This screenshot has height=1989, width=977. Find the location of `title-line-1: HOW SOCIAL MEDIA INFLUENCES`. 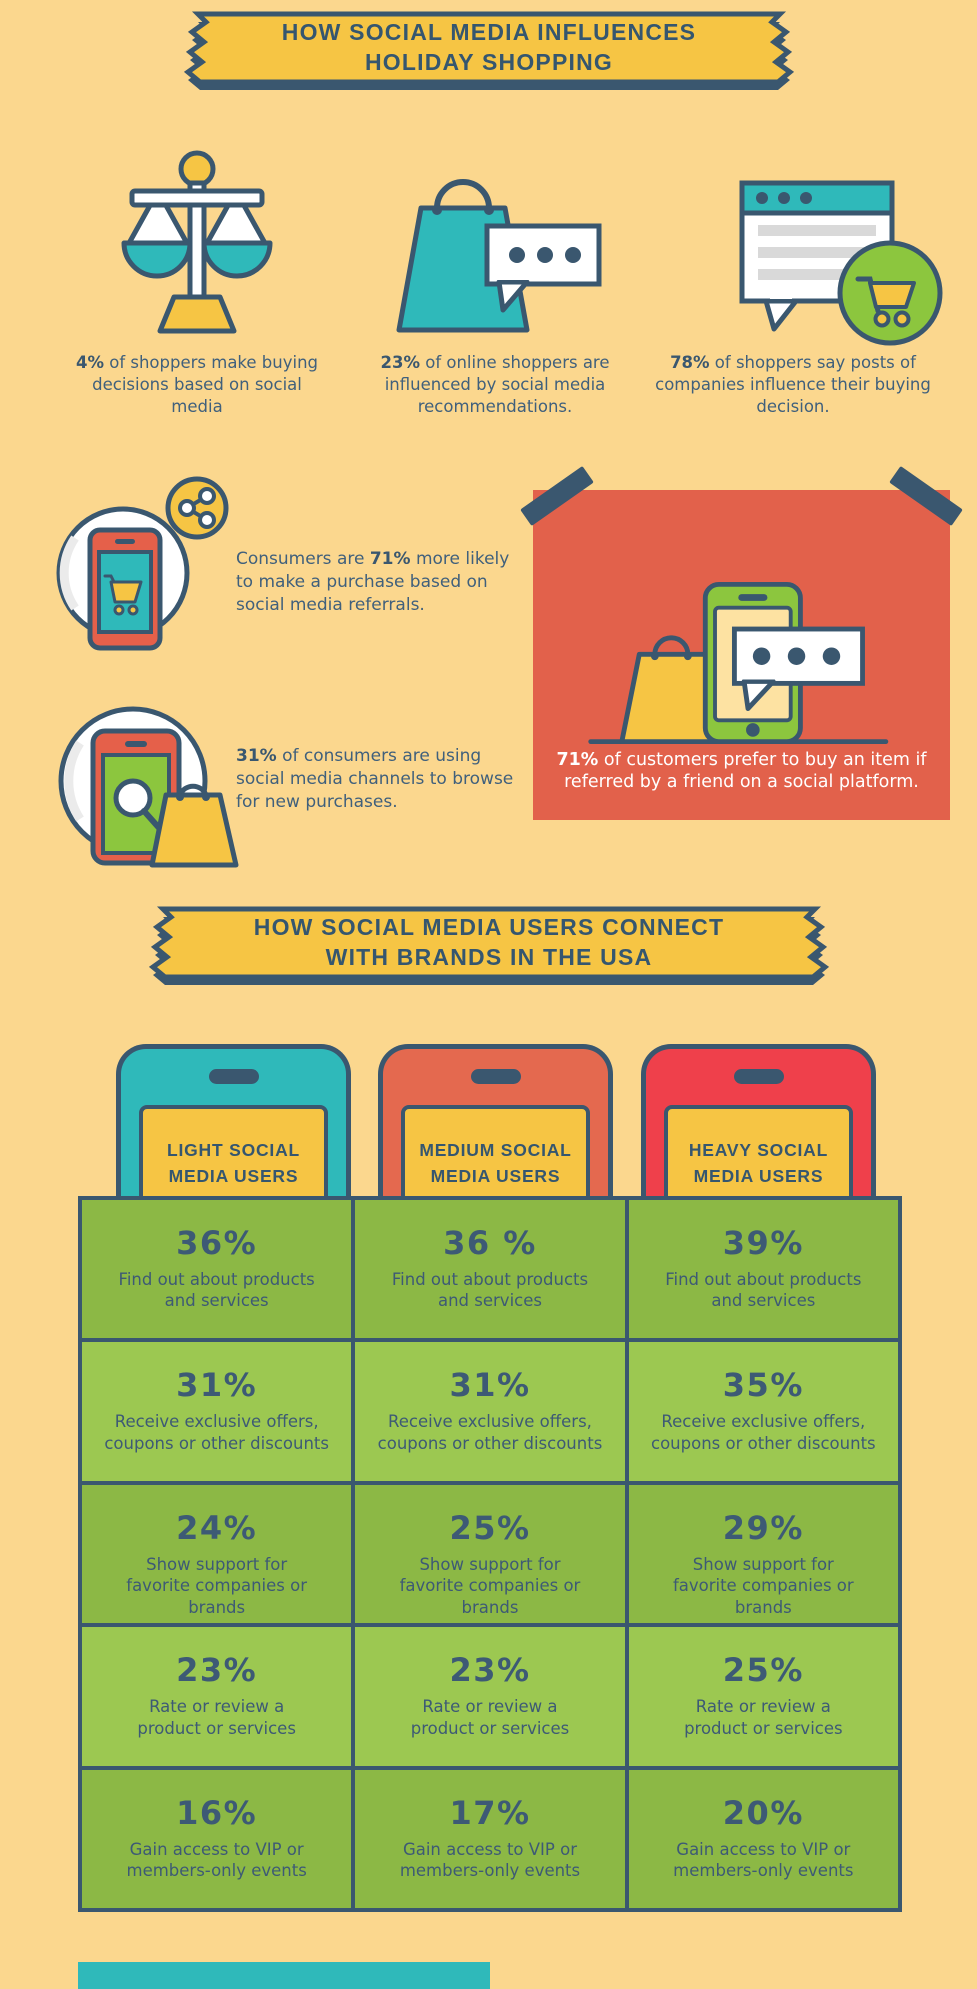

title-line-1: HOW SOCIAL MEDIA INFLUENCES is located at coordinates (489, 31).